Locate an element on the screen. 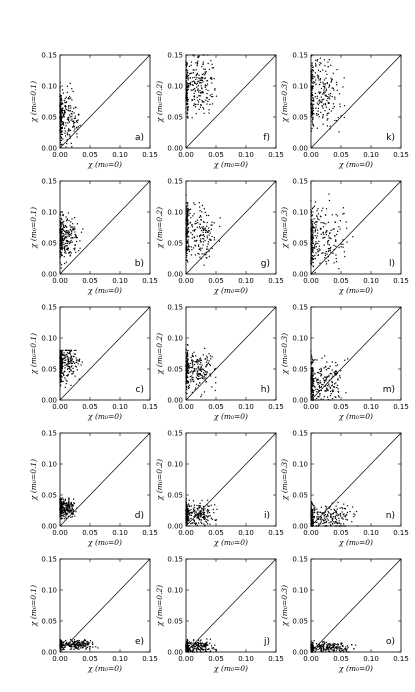  y-axis-title: χ (m₀=0.3) is located at coordinates (284, 354).